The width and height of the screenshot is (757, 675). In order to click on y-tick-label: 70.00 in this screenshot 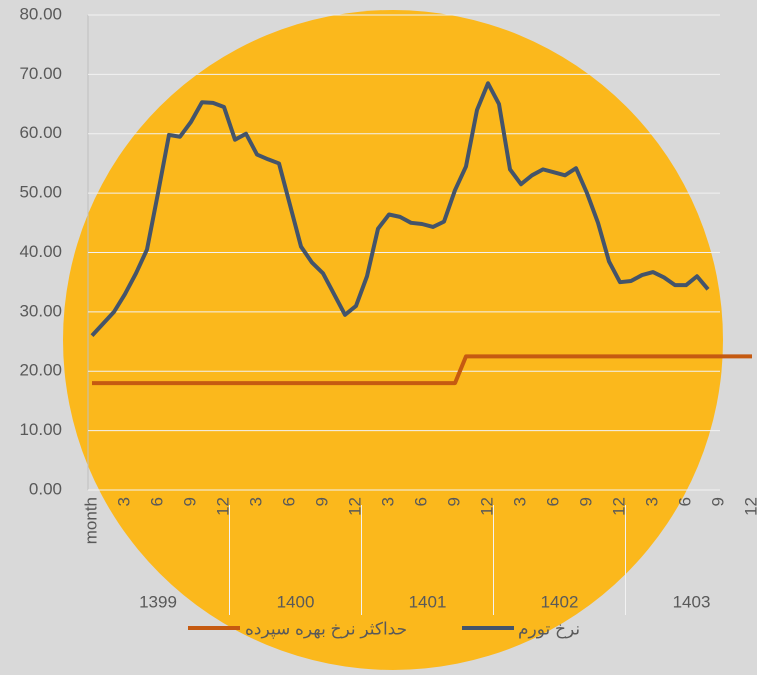, I will do `click(40, 73)`.